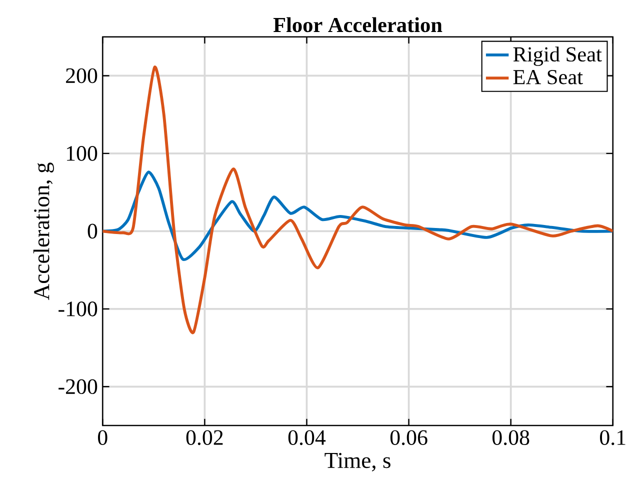 This screenshot has width=631, height=497. I want to click on x-axis-title: Time, s, so click(357, 462).